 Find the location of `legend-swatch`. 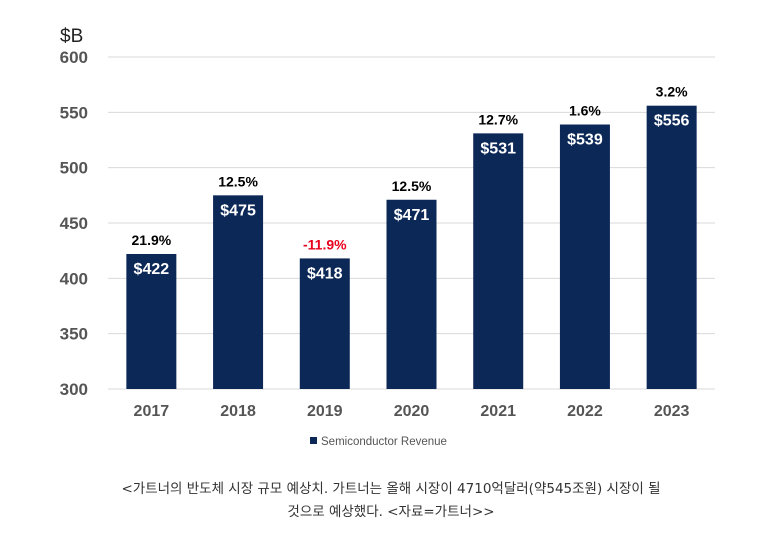

legend-swatch is located at coordinates (313, 440).